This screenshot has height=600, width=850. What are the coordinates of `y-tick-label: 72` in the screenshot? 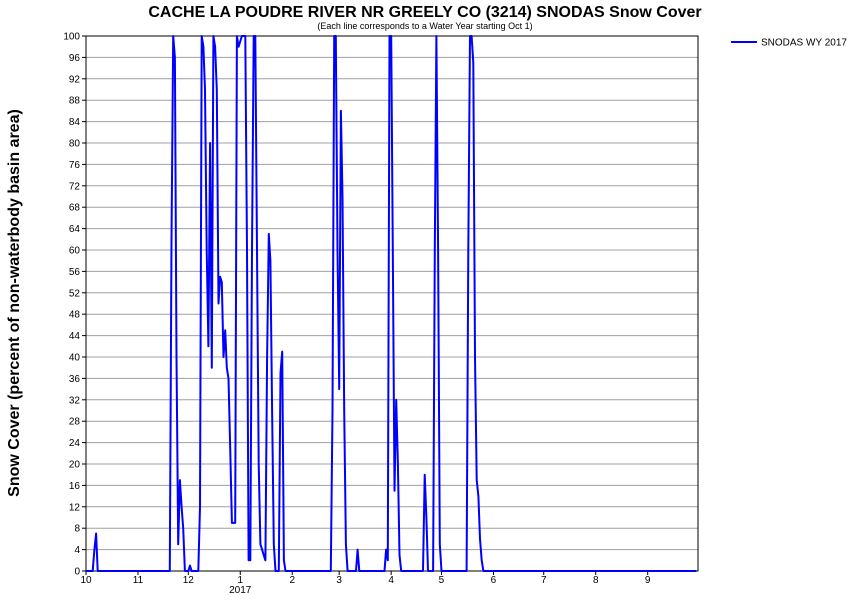 It's located at (75, 186).